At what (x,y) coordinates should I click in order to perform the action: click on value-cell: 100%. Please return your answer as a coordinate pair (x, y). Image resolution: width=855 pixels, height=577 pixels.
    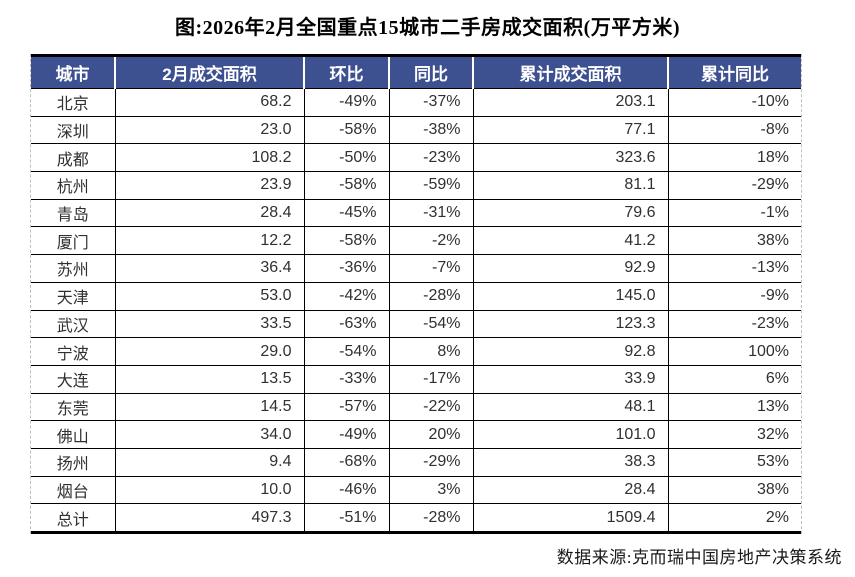
    Looking at the image, I should click on (734, 351).